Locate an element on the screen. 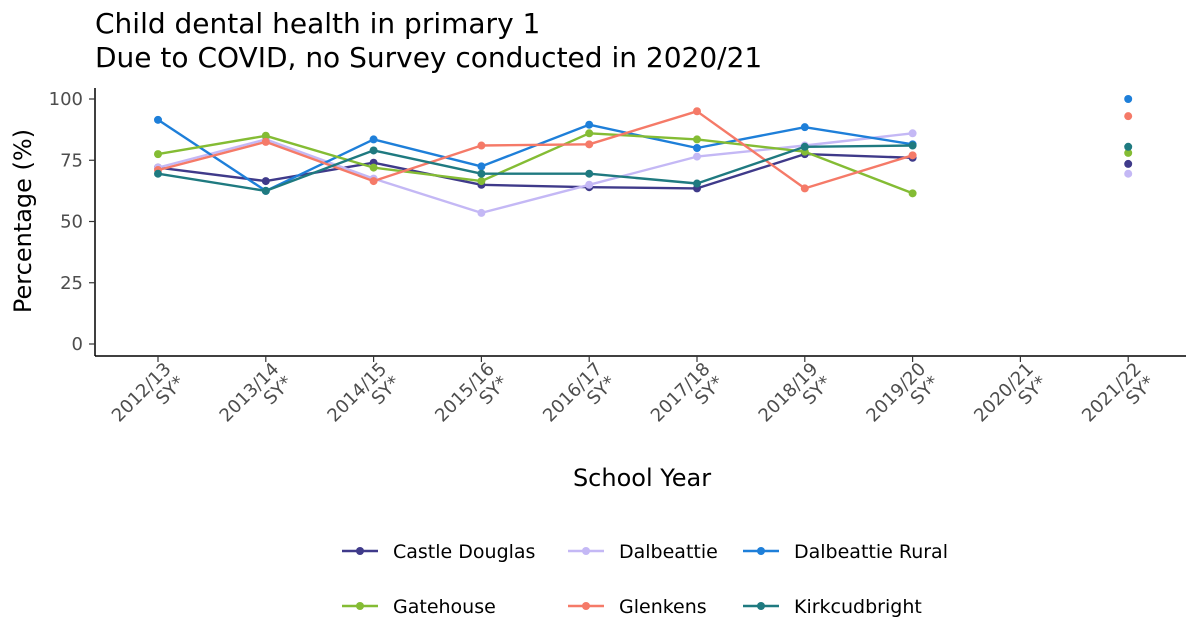  series-line is located at coordinates (643, 163).